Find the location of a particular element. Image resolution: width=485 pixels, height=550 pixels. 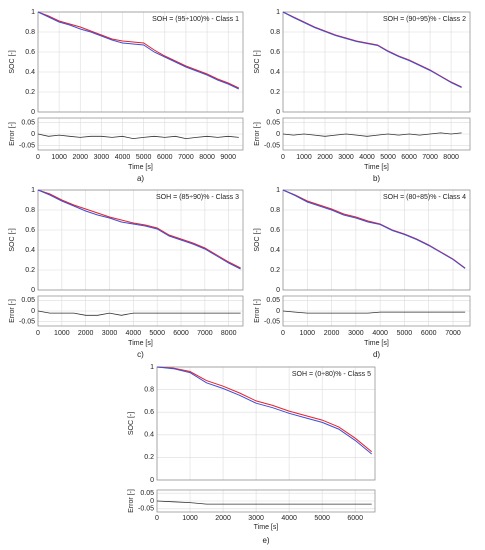

panel-title: SOH = (0÷80)% - Class 5 is located at coordinates (331, 374).